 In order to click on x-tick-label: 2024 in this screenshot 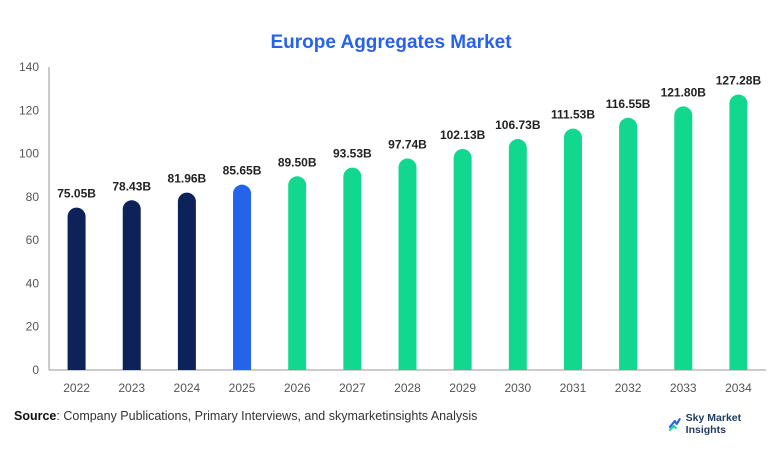, I will do `click(187, 388)`.